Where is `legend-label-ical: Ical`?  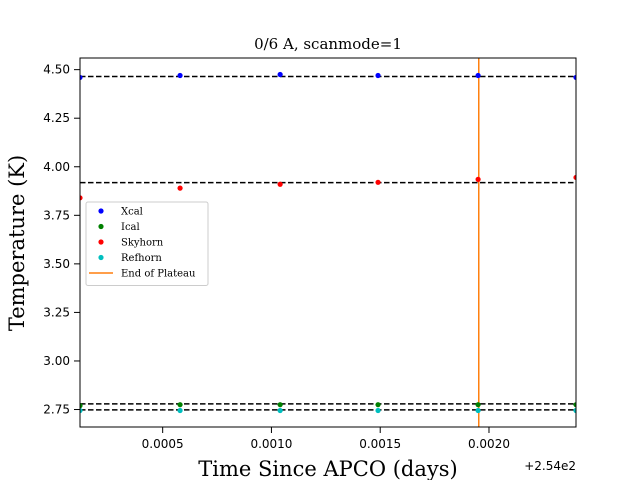 legend-label-ical: Ical is located at coordinates (130, 227).